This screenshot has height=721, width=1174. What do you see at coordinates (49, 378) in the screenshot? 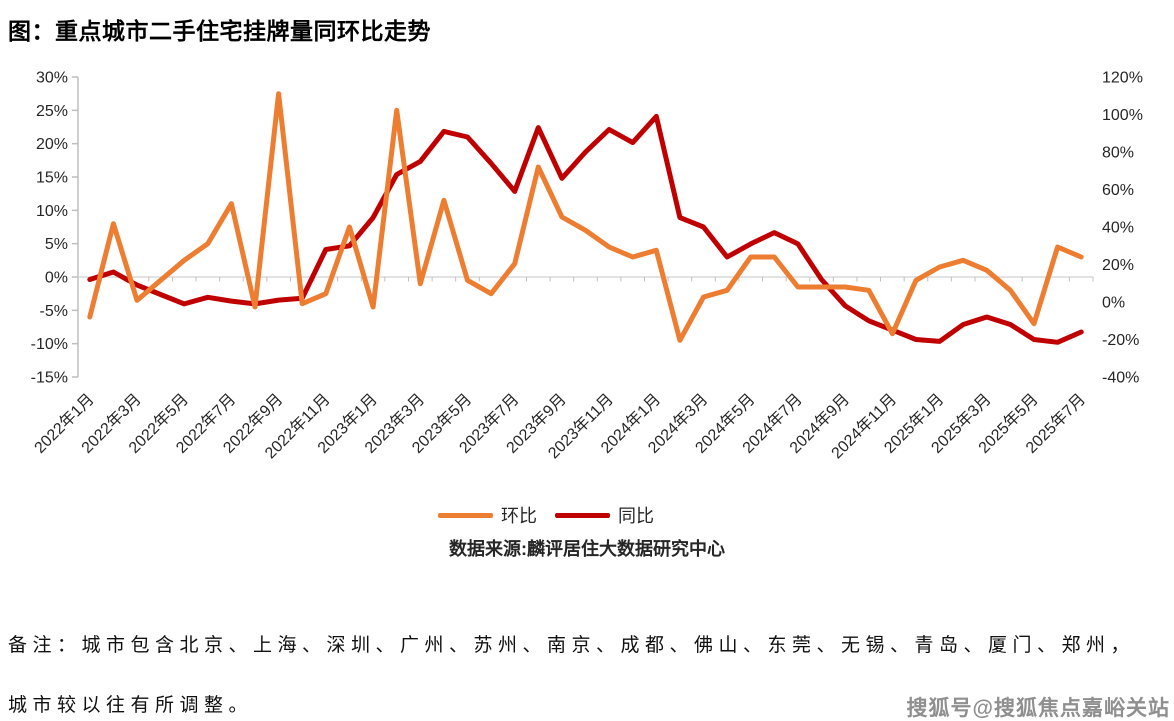
I see `left-axis-tick-label: -15%` at bounding box center [49, 378].